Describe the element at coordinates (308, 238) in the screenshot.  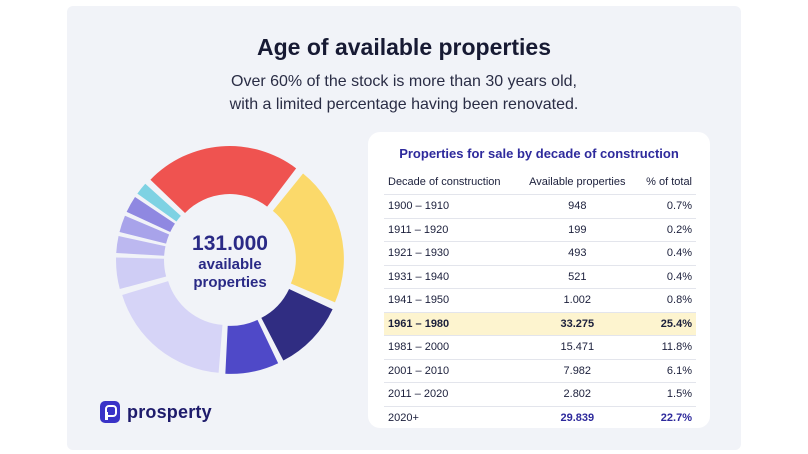
I see `donut-slice-2020+` at that location.